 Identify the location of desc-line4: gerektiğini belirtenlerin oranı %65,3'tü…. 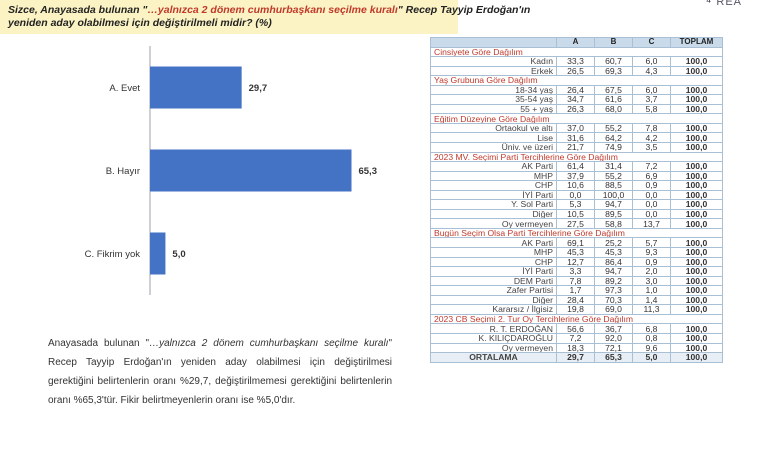
(220, 391).